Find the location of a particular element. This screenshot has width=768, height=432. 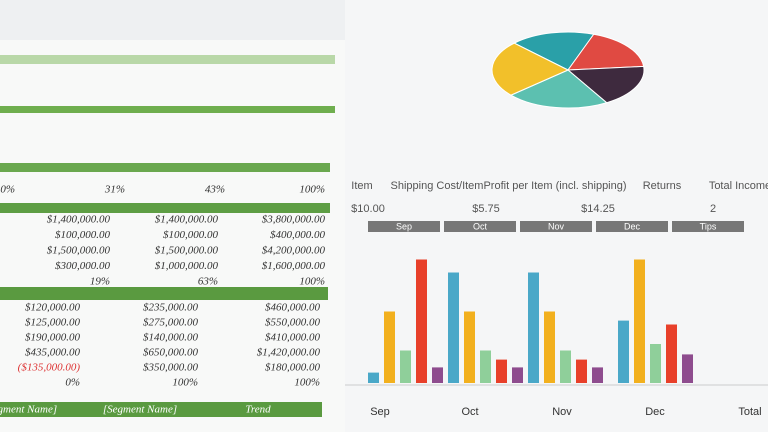

cell: ($135,000.00) is located at coordinates (49, 368).